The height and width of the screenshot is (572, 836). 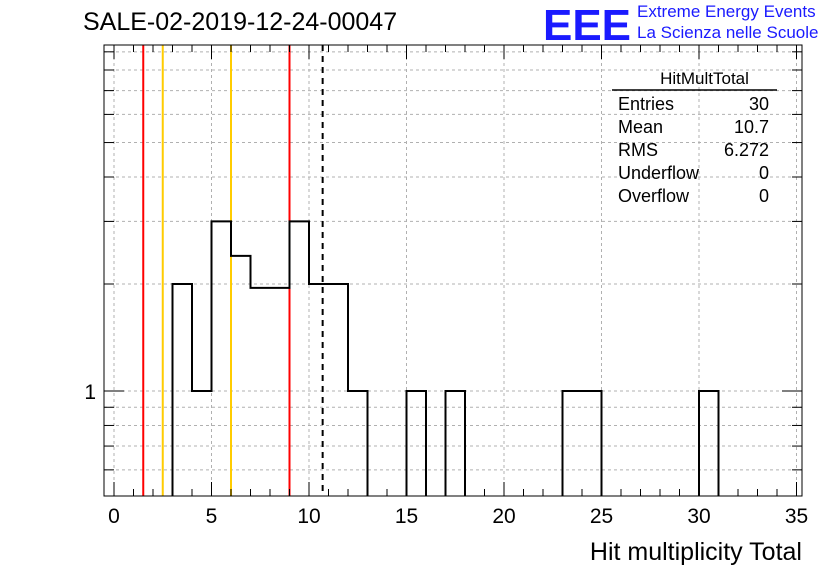 I want to click on x-tick-label: 20, so click(x=503, y=516).